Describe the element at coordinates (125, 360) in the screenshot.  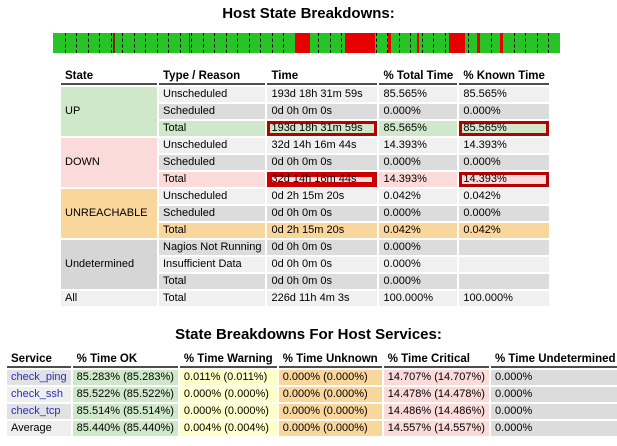
I see `column-header: % Time OK` at that location.